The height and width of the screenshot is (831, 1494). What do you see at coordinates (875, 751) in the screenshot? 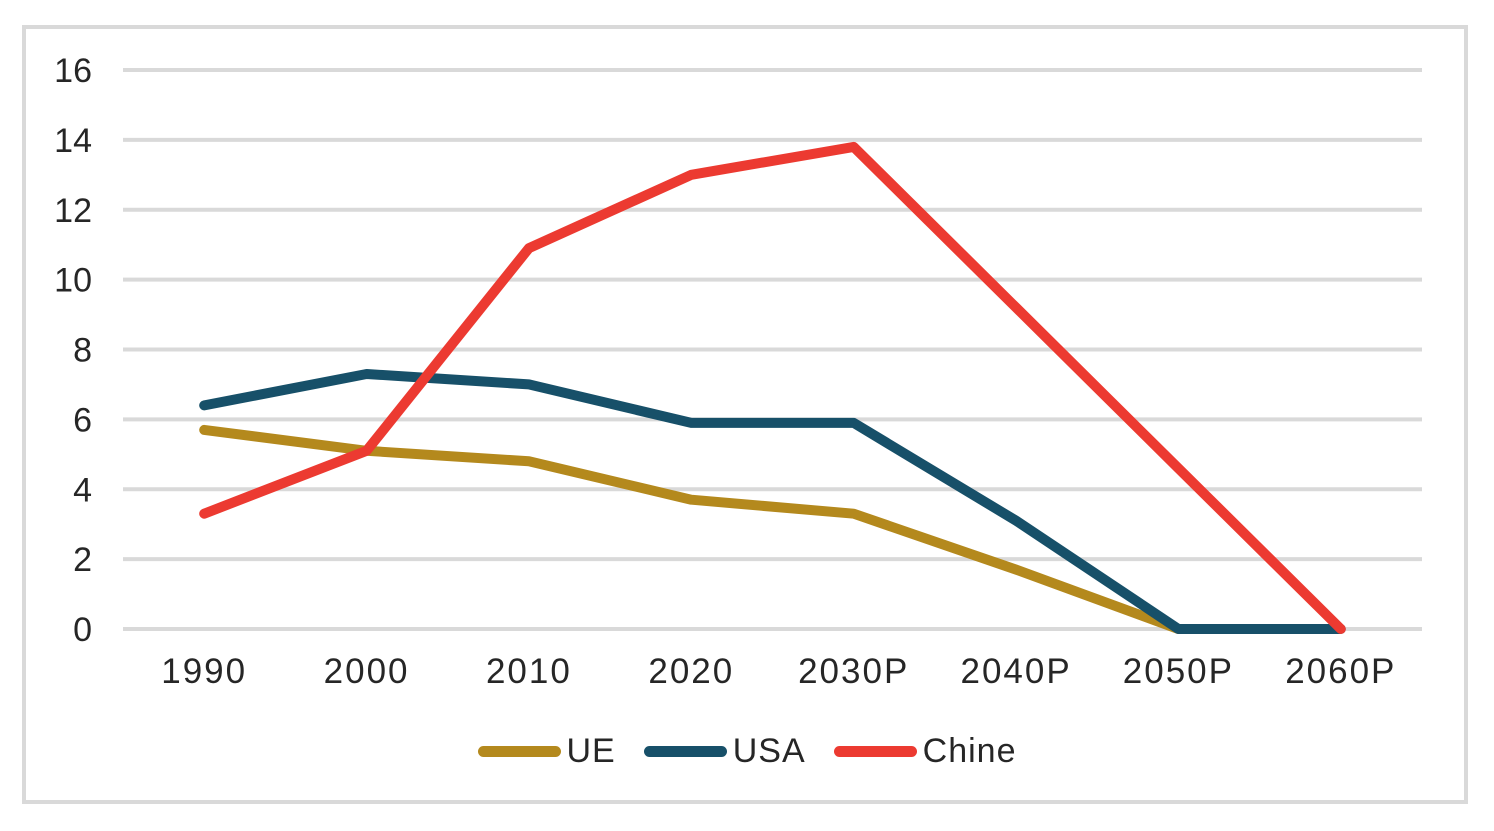
I see `legend-swatch-chine` at bounding box center [875, 751].